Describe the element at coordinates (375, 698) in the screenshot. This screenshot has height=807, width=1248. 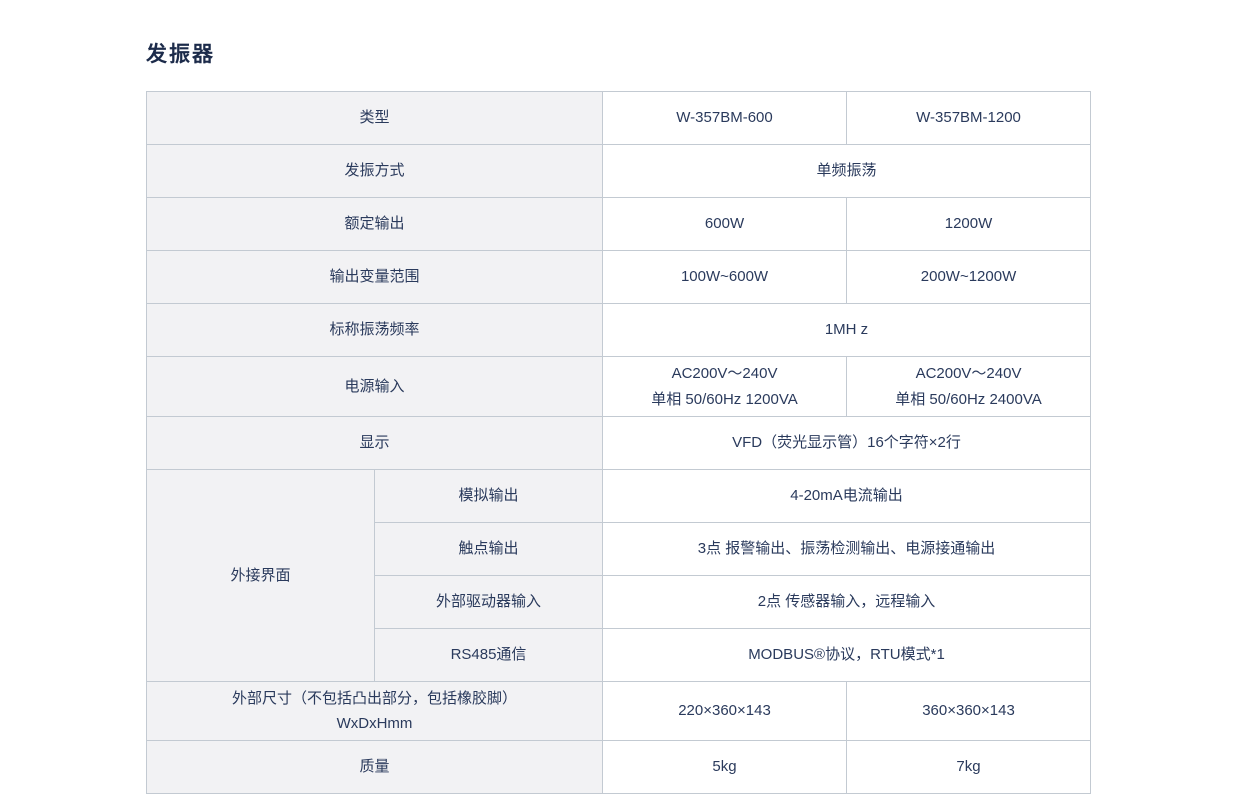
I see `dimensions-label-line1: 外部尺寸（不包括凸出部分，包括橡胶脚）` at that location.